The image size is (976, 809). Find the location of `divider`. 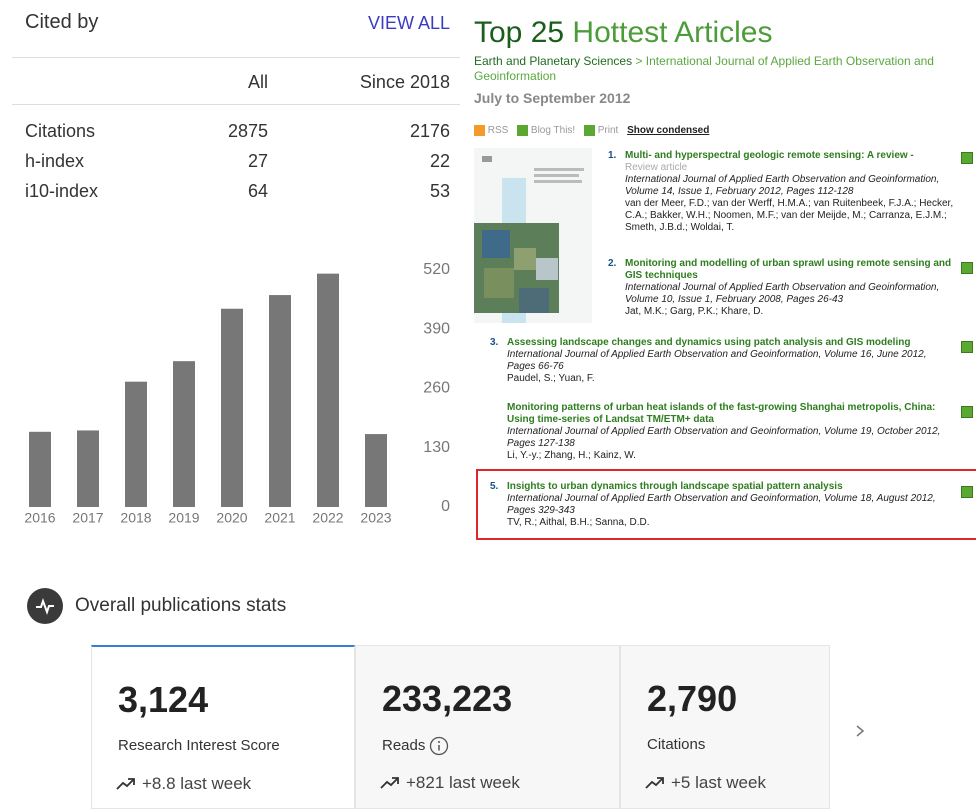

divider is located at coordinates (236, 104).